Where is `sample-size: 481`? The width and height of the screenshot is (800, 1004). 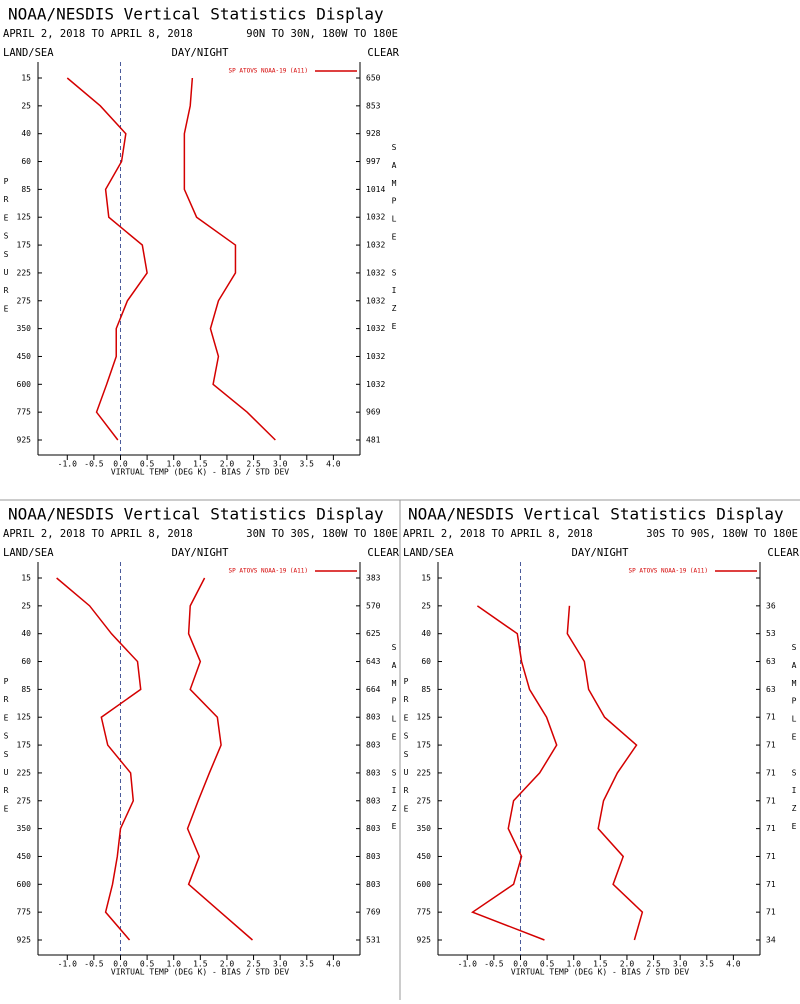
sample-size: 481 is located at coordinates (373, 440).